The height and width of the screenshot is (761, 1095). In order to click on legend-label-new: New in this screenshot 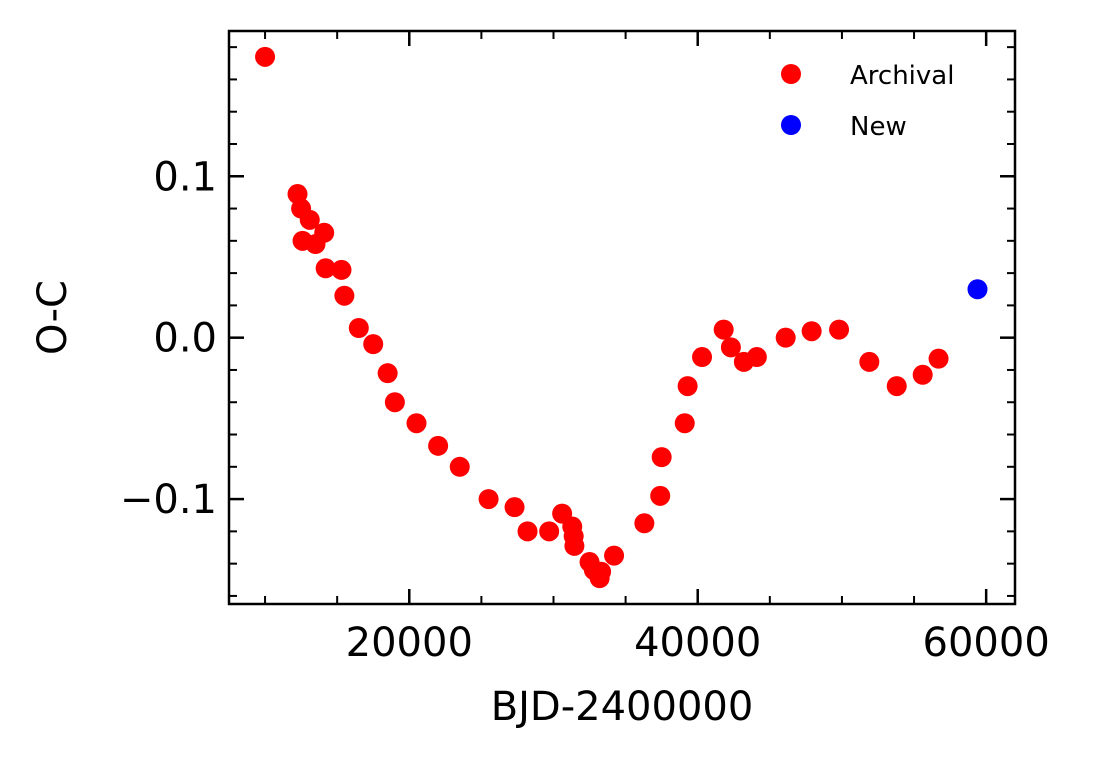, I will do `click(878, 127)`.